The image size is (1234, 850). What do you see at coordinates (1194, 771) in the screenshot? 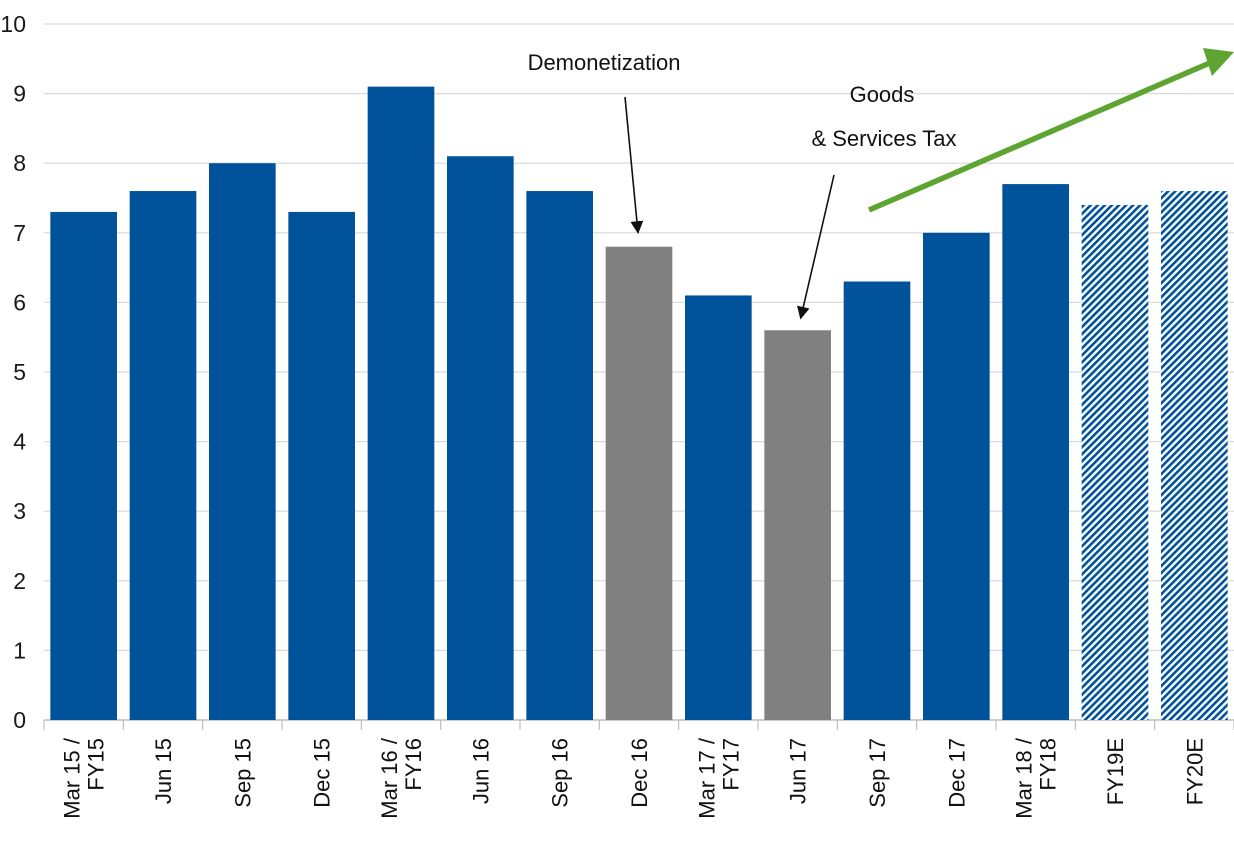
I see `x-category-label: FY20E` at bounding box center [1194, 771].